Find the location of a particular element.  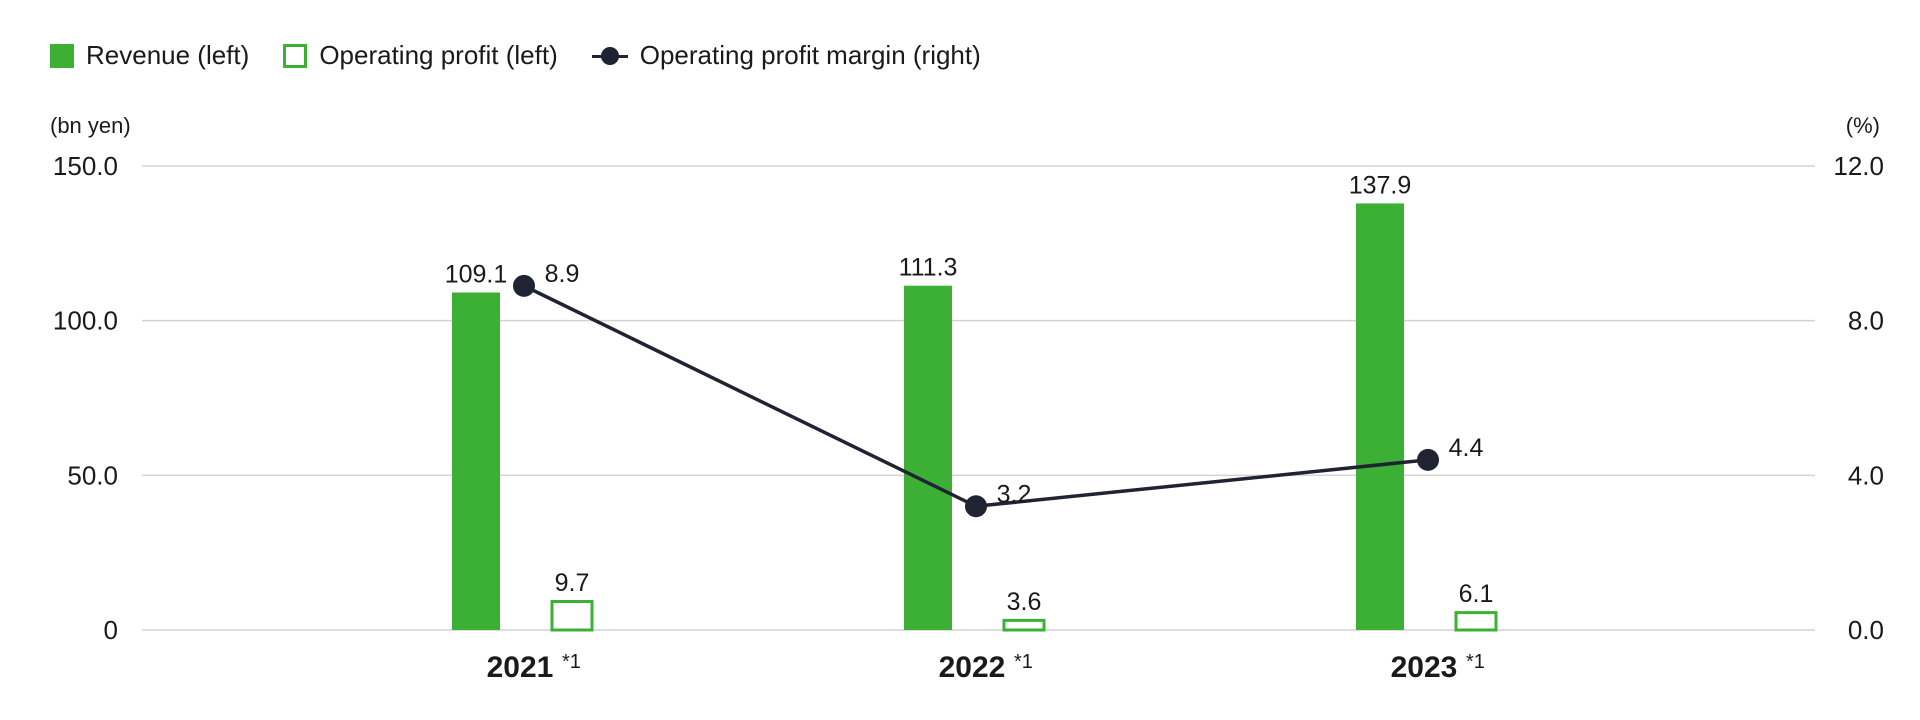

right-tick-label: 8.0 is located at coordinates (1866, 321).